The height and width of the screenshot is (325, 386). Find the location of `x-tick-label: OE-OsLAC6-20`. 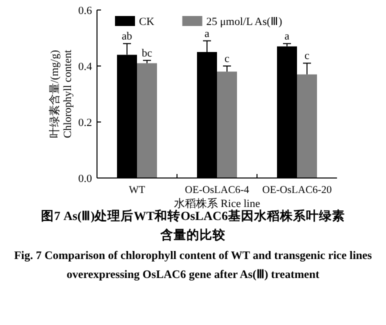

x-tick-label: OE-OsLAC6-20 is located at coordinates (297, 190).